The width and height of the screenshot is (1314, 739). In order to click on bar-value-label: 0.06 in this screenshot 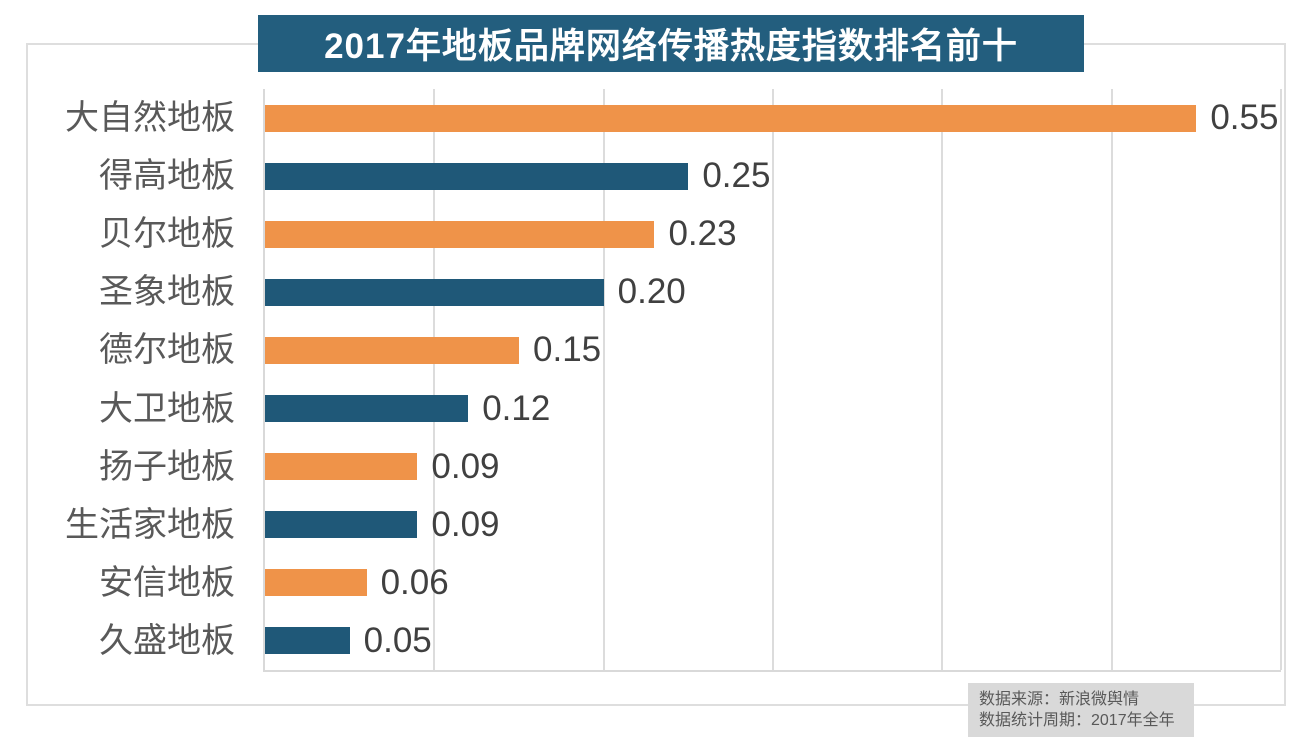, I will do `click(414, 582)`.